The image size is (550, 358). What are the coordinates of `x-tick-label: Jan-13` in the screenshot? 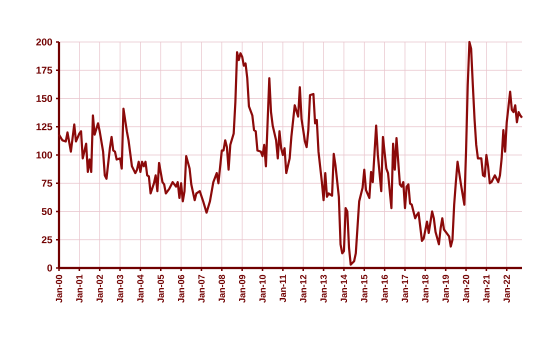 It's located at (323, 288).